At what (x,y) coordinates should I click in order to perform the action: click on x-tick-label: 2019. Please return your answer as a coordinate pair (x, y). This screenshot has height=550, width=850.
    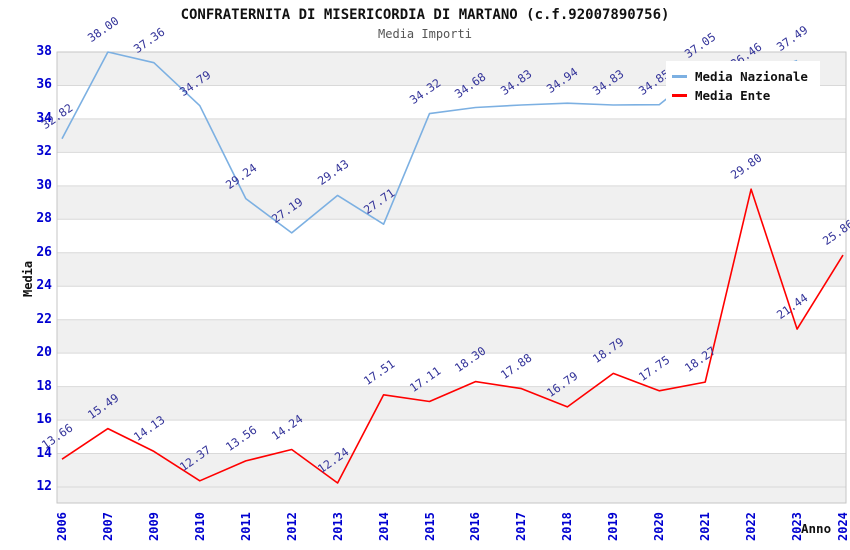
    Looking at the image, I should click on (613, 526).